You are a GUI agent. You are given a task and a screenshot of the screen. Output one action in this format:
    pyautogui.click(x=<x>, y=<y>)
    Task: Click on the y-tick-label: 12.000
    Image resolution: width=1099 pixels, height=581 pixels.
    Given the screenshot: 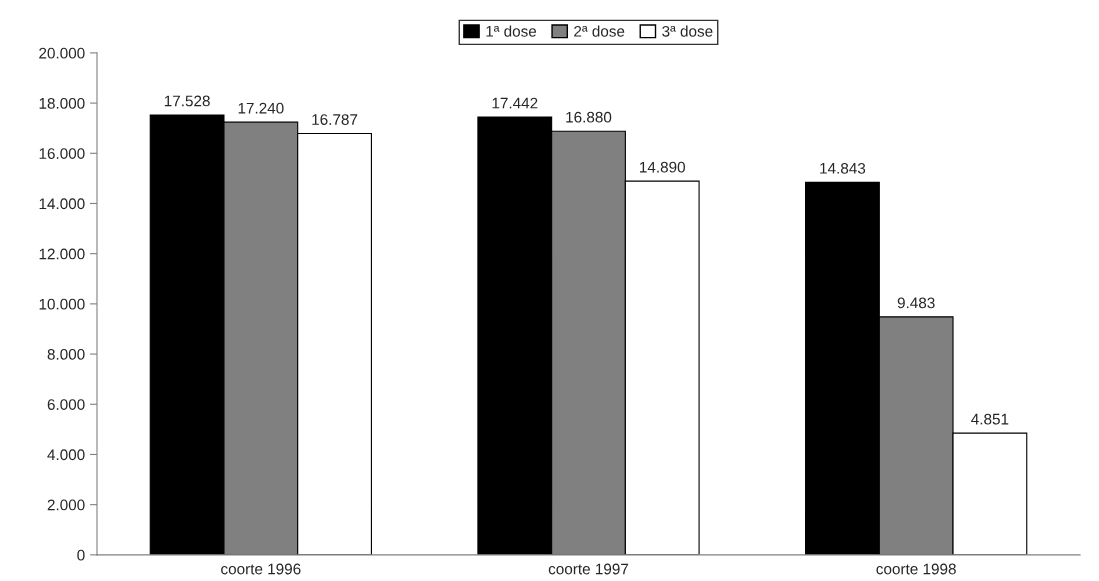 What is the action you would take?
    pyautogui.click(x=62, y=254)
    